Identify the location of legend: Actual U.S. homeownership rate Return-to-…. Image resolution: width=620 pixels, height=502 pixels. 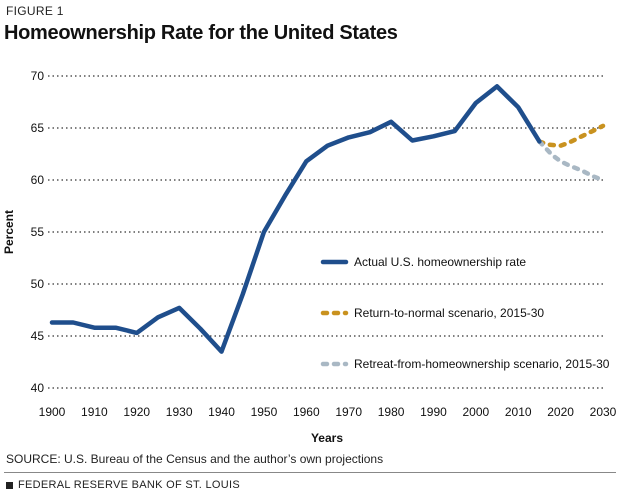
(465, 313).